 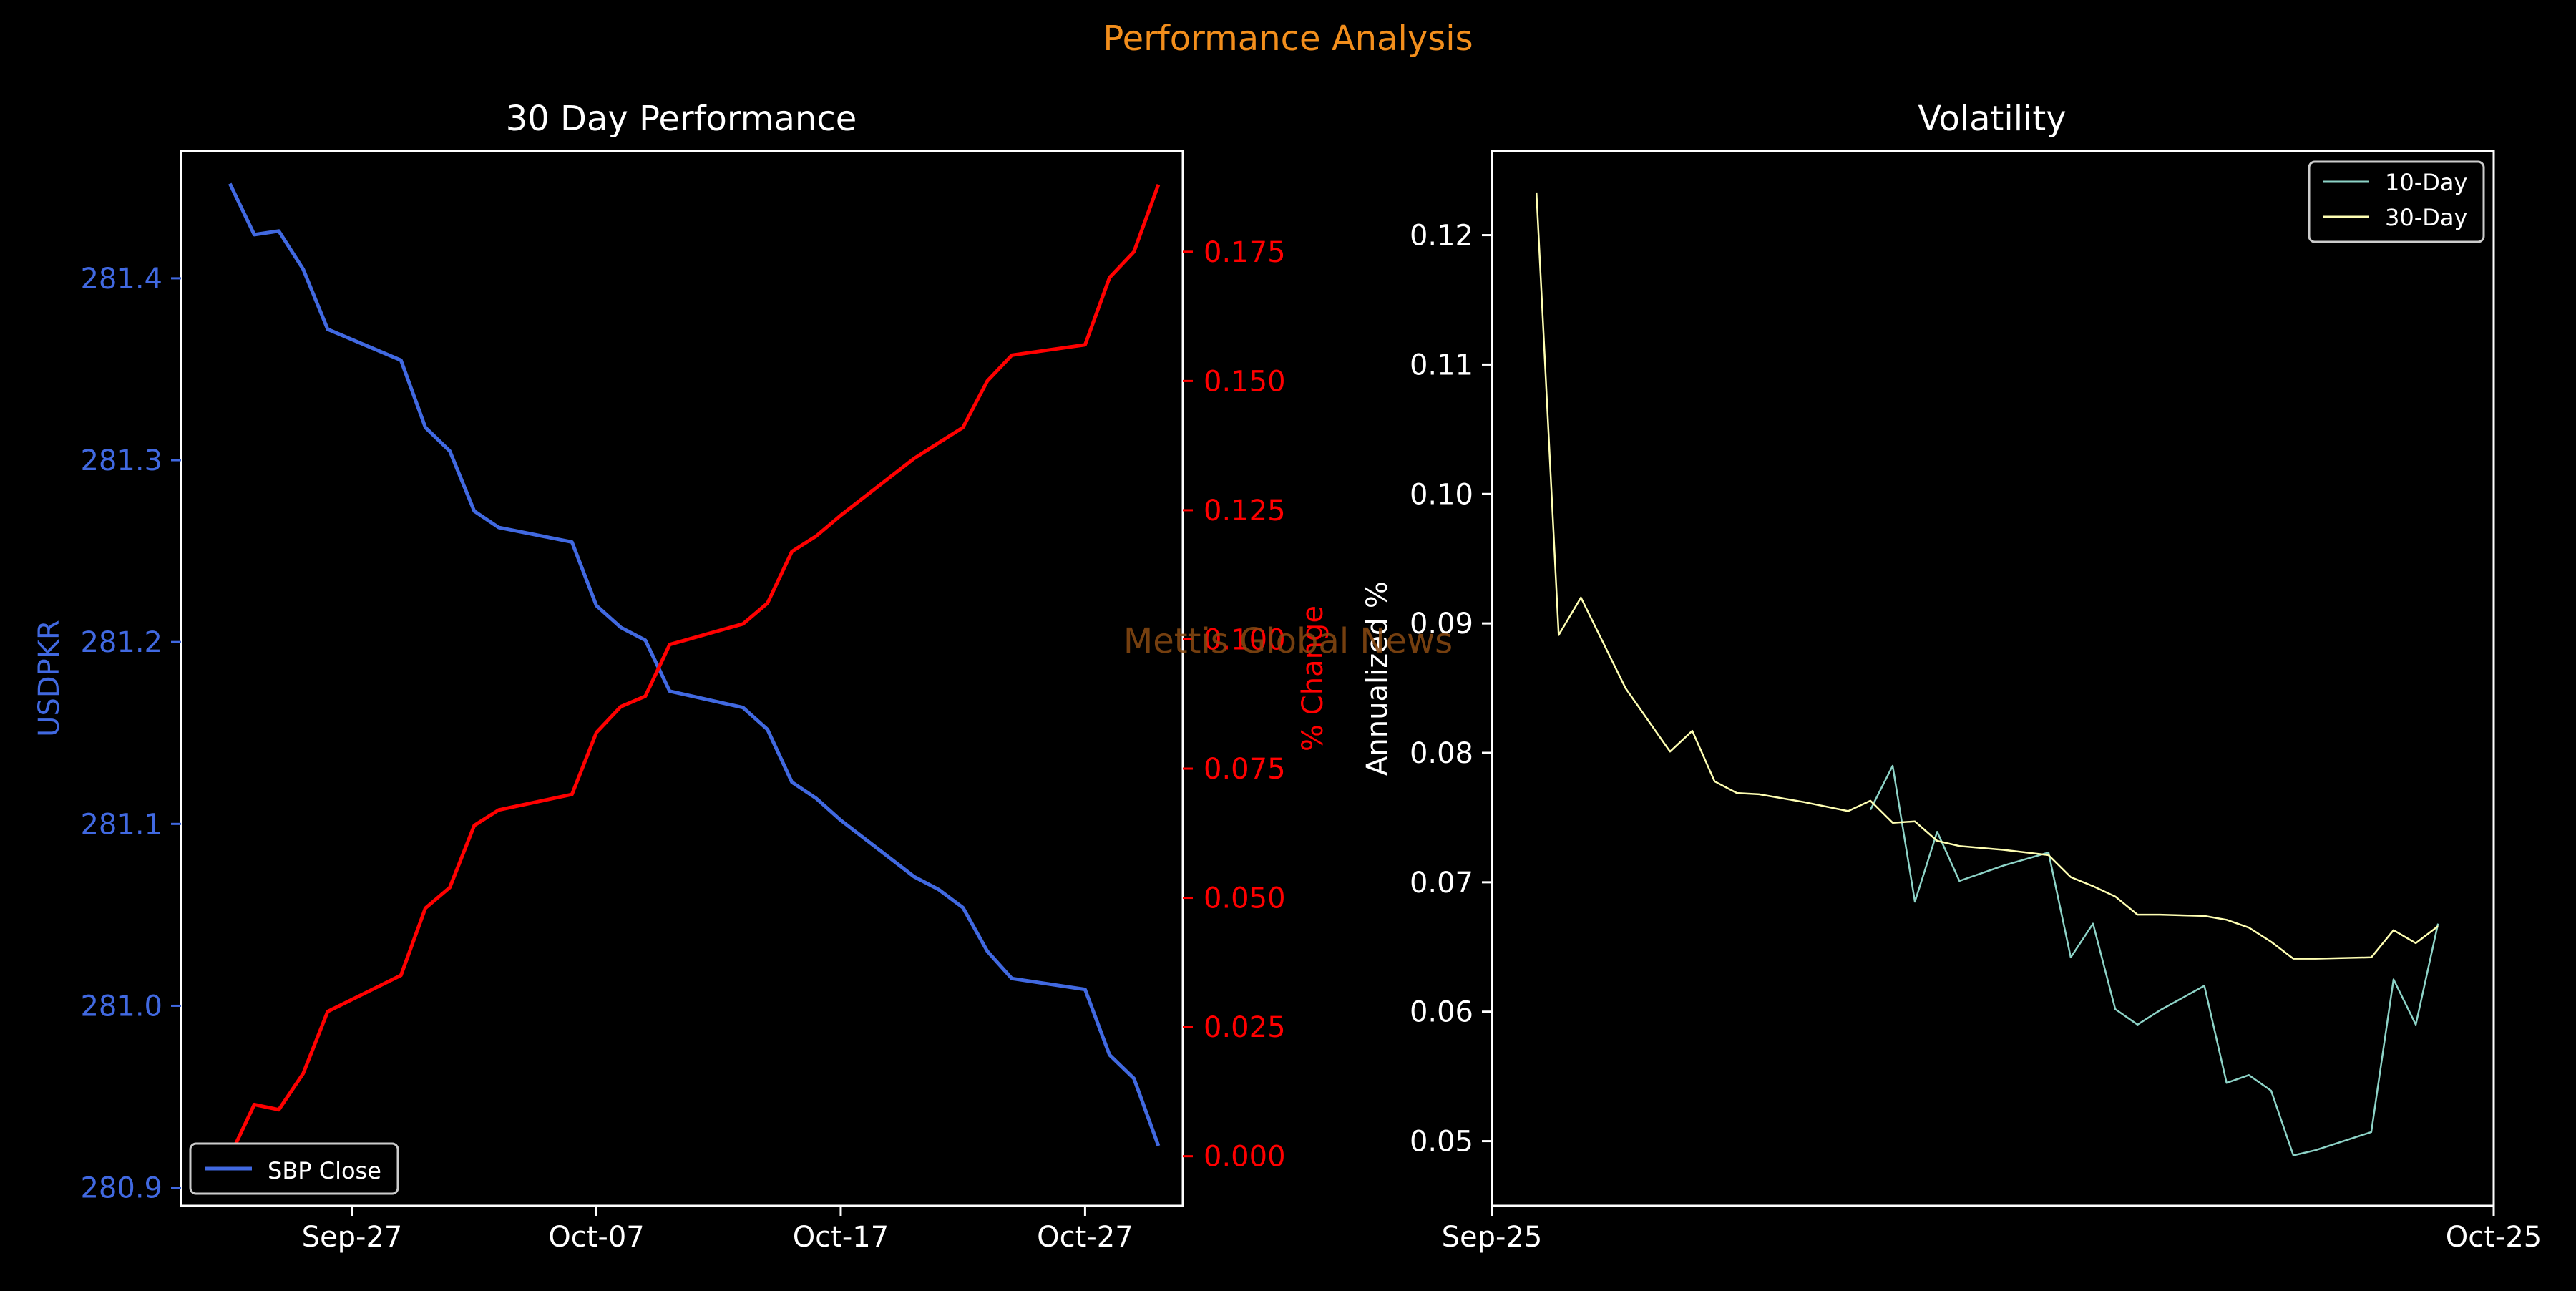 What do you see at coordinates (1245, 898) in the screenshot?
I see `performance-y2tick-label: 0.050` at bounding box center [1245, 898].